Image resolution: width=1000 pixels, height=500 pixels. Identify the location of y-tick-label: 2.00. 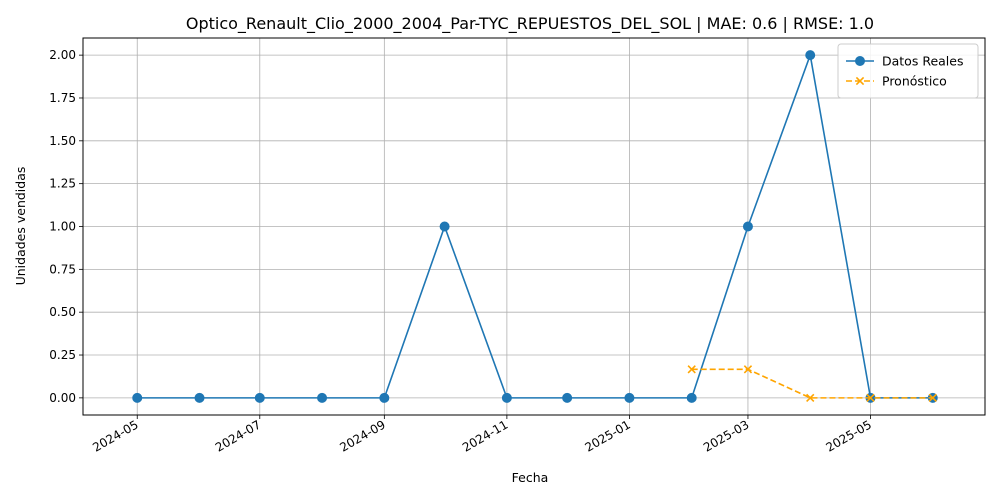
(62, 55).